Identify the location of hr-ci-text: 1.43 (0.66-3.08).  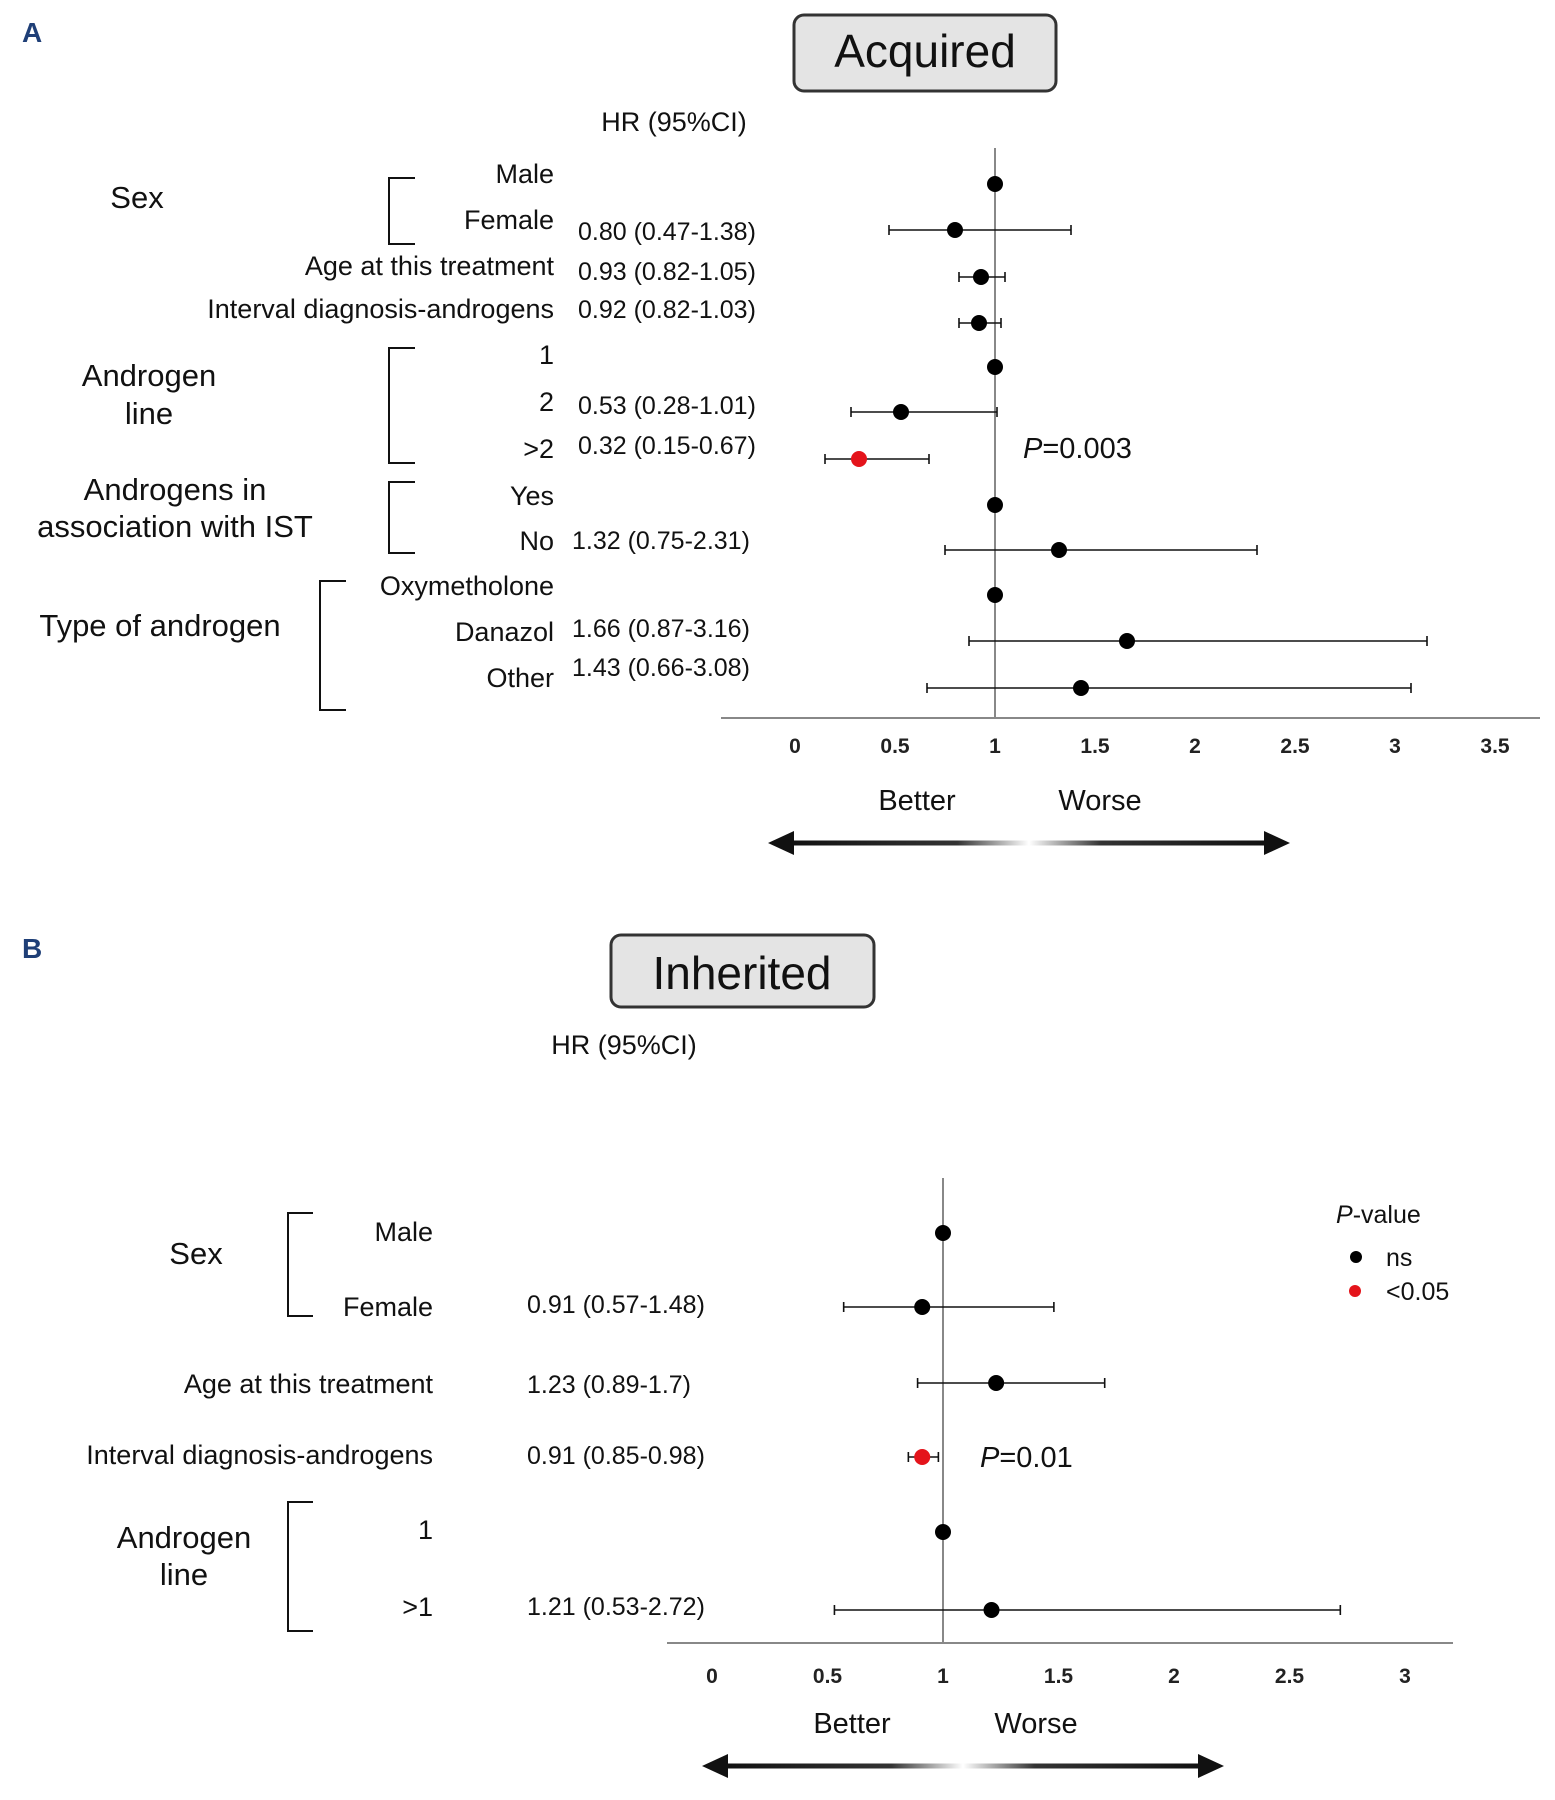
(661, 668).